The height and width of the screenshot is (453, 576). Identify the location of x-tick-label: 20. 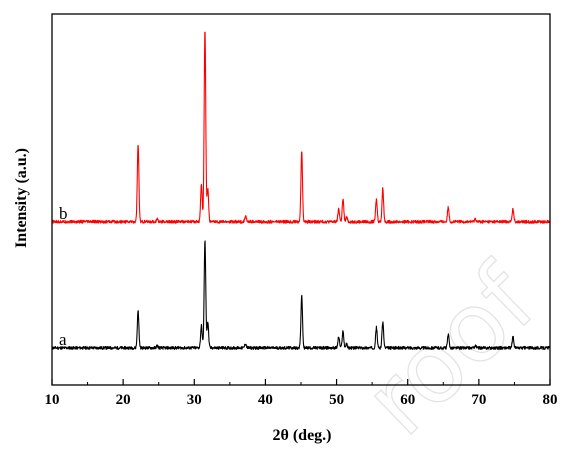
(123, 400).